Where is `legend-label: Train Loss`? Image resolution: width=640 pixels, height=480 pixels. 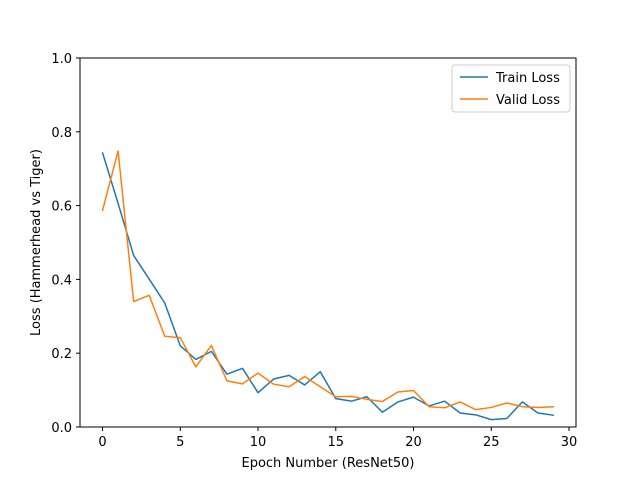
legend-label: Train Loss is located at coordinates (527, 78).